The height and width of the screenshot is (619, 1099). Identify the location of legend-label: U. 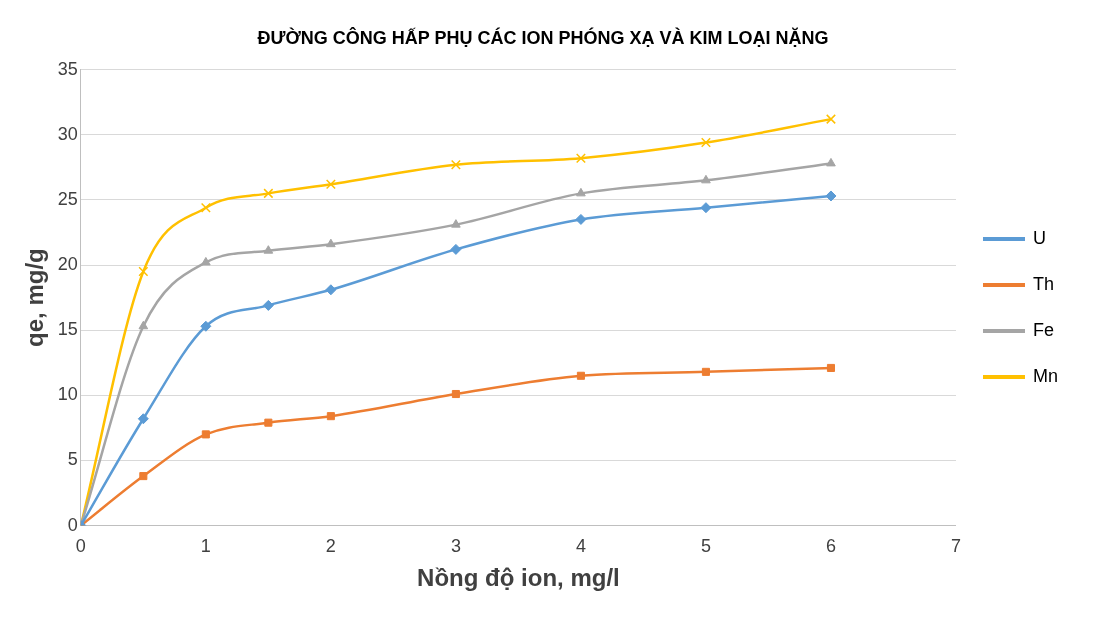
(1039, 237).